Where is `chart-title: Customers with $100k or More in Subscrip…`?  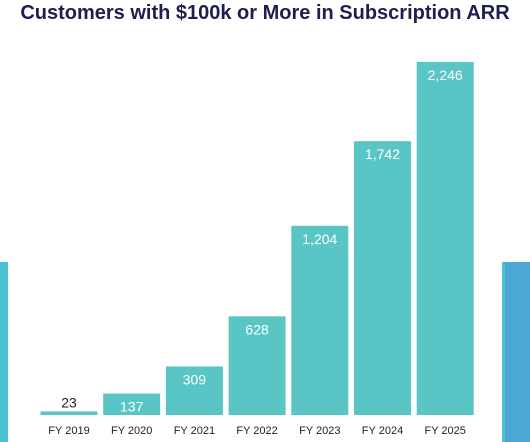 chart-title: Customers with $100k or More in Subscrip… is located at coordinates (265, 13).